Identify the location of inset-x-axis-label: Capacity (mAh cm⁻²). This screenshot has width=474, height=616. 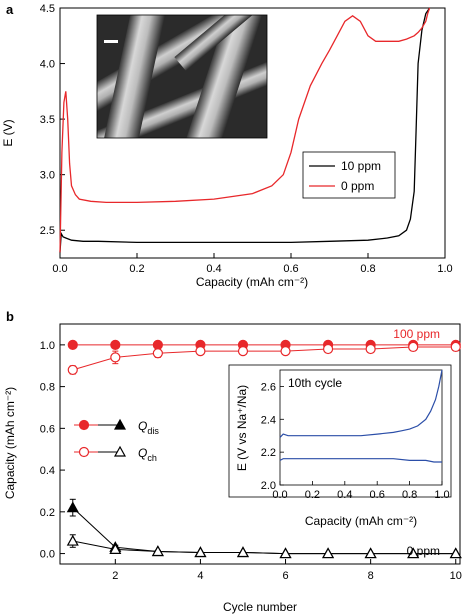
(361, 521).